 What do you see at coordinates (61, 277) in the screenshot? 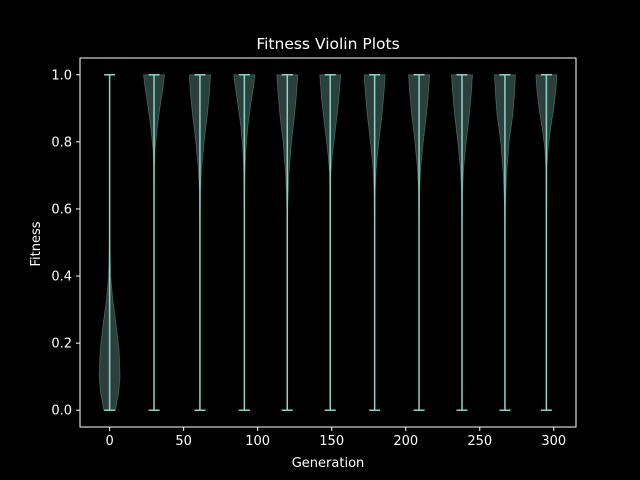
I see `y-tick-label: 0.4` at bounding box center [61, 277].